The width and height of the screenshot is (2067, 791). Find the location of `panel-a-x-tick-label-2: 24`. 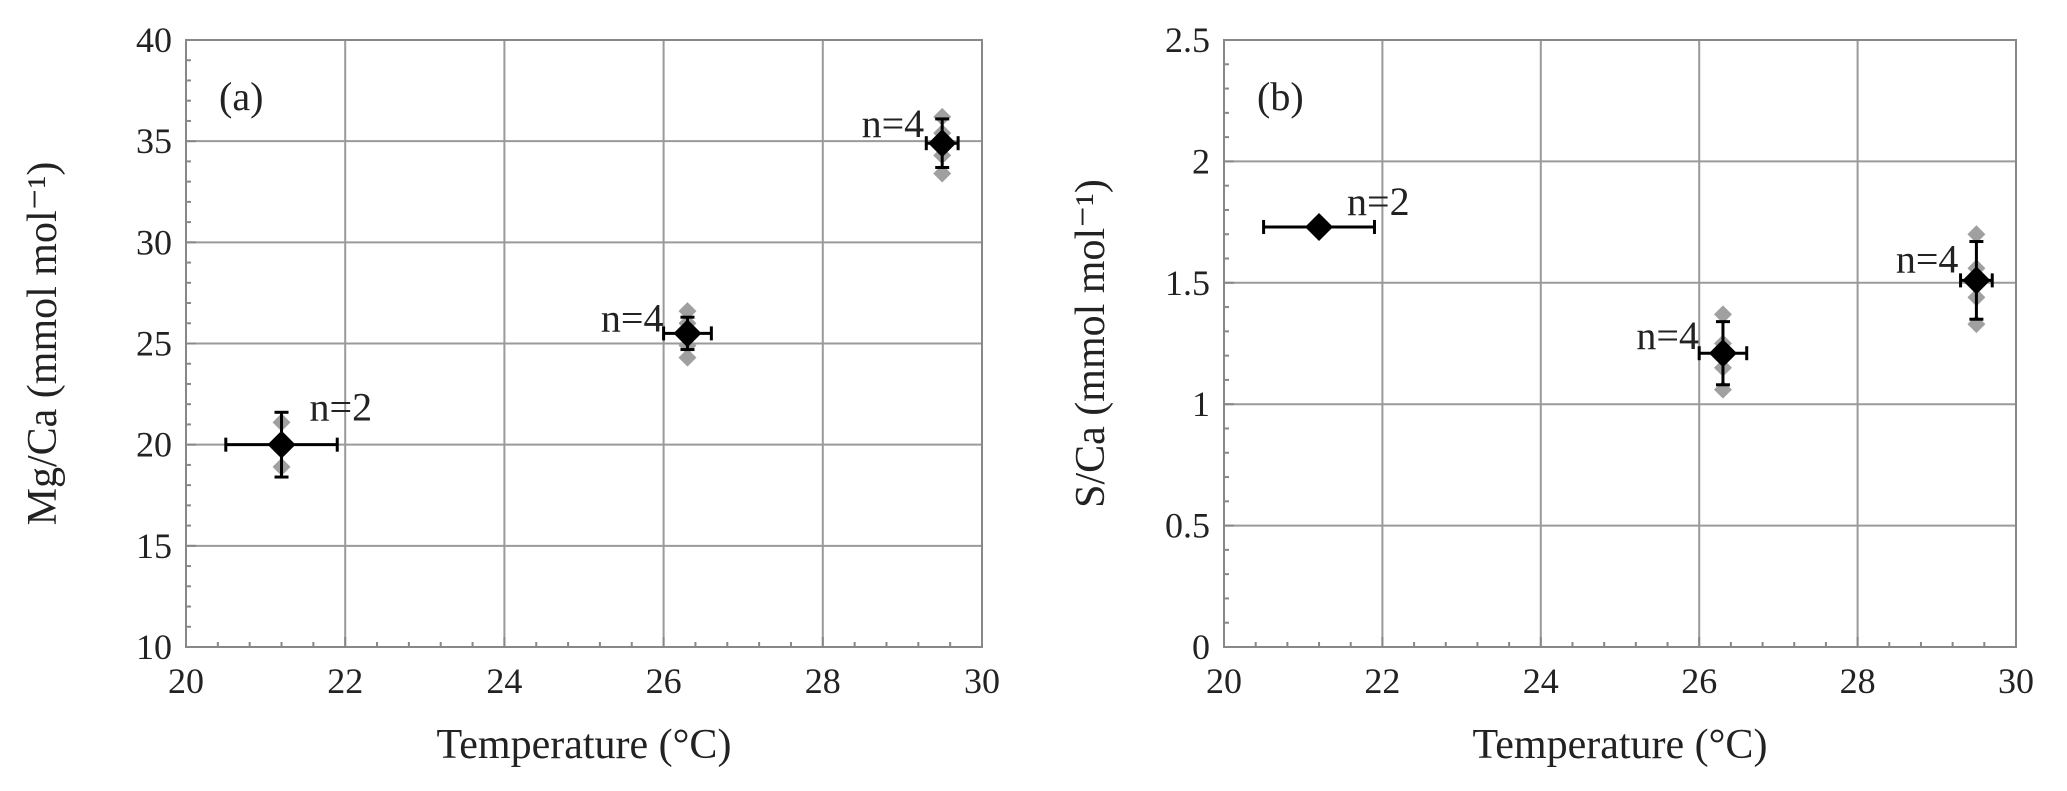

panel-a-x-tick-label-2: 24 is located at coordinates (504, 681).